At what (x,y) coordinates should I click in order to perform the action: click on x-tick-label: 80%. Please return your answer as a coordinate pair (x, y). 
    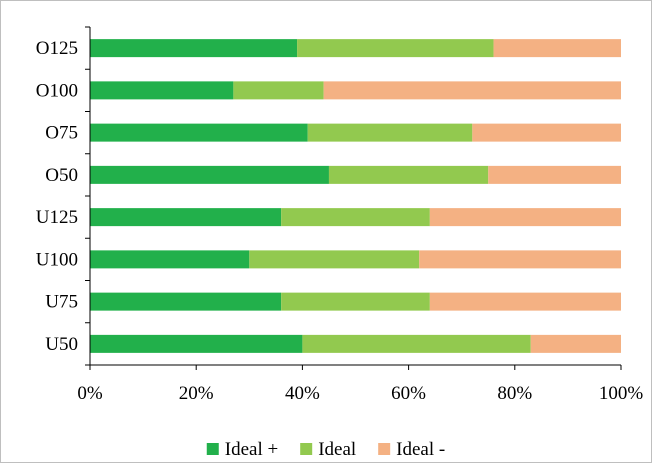
    Looking at the image, I should click on (514, 393).